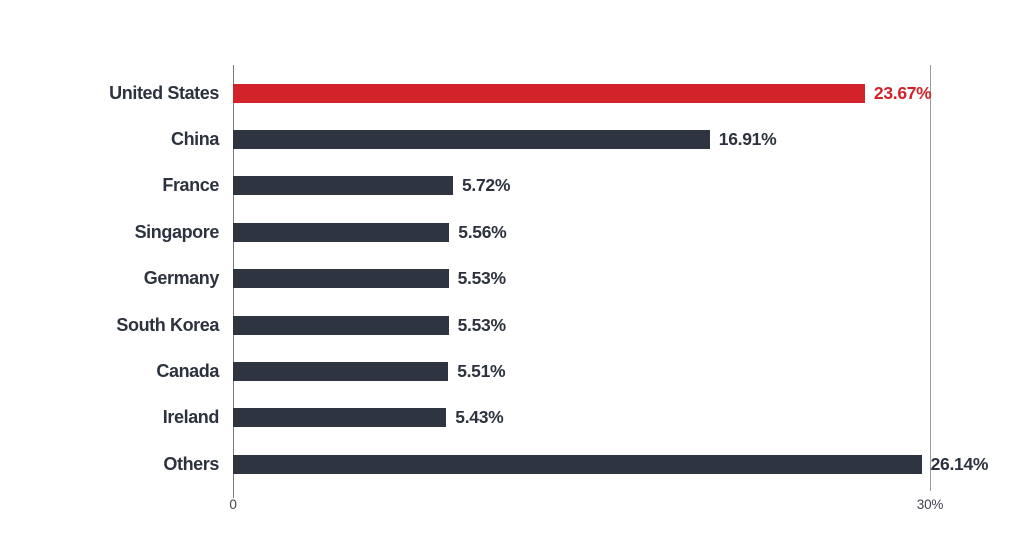  Describe the element at coordinates (194, 139) in the screenshot. I see `category-label: China` at that location.